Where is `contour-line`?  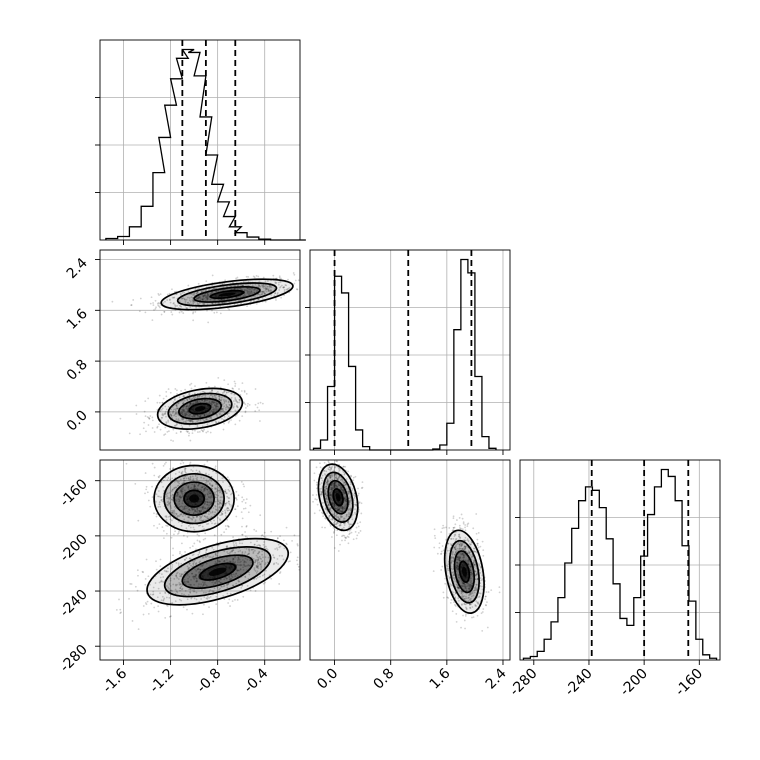
contour-line is located at coordinates (194, 499).